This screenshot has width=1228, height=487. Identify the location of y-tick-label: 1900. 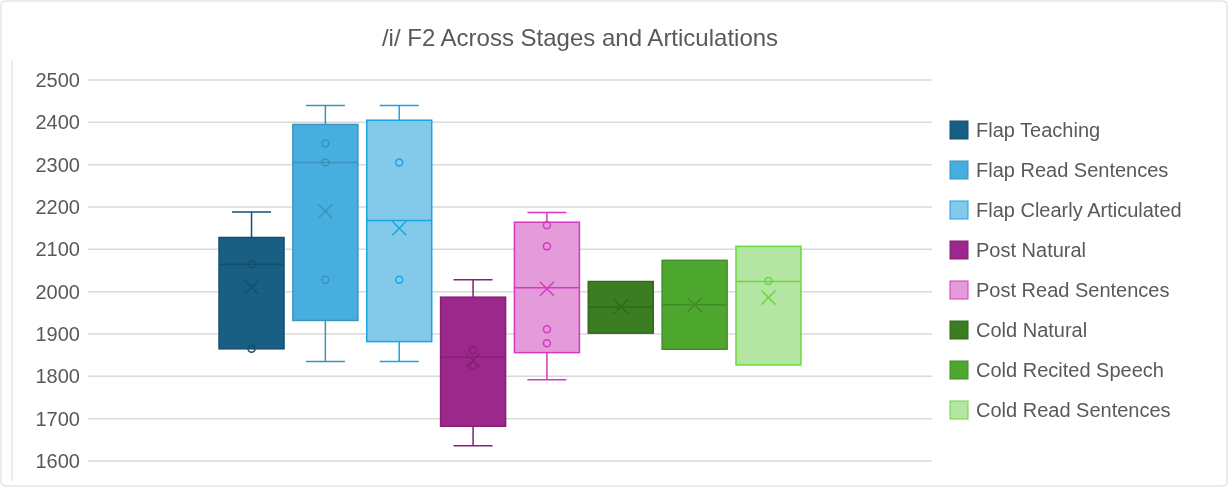
(57, 334).